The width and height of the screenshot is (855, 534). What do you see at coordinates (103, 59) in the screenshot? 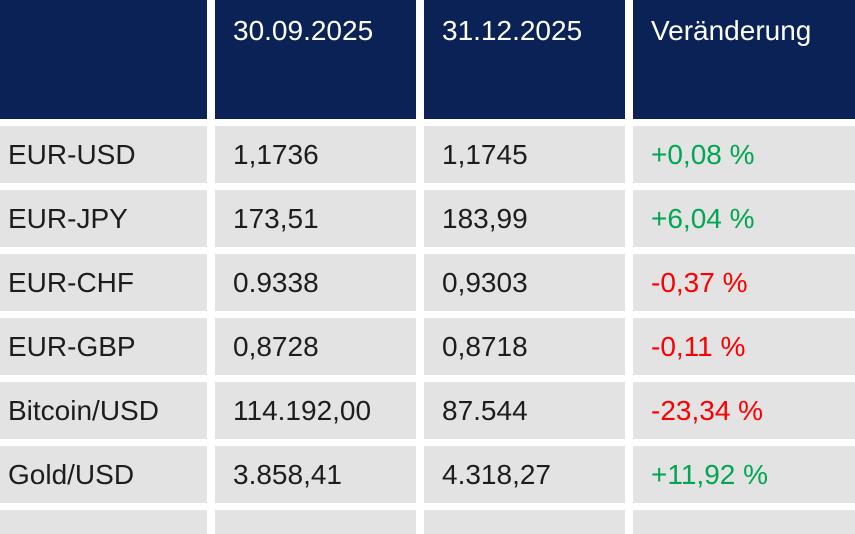
I see `column-header-empty` at bounding box center [103, 59].